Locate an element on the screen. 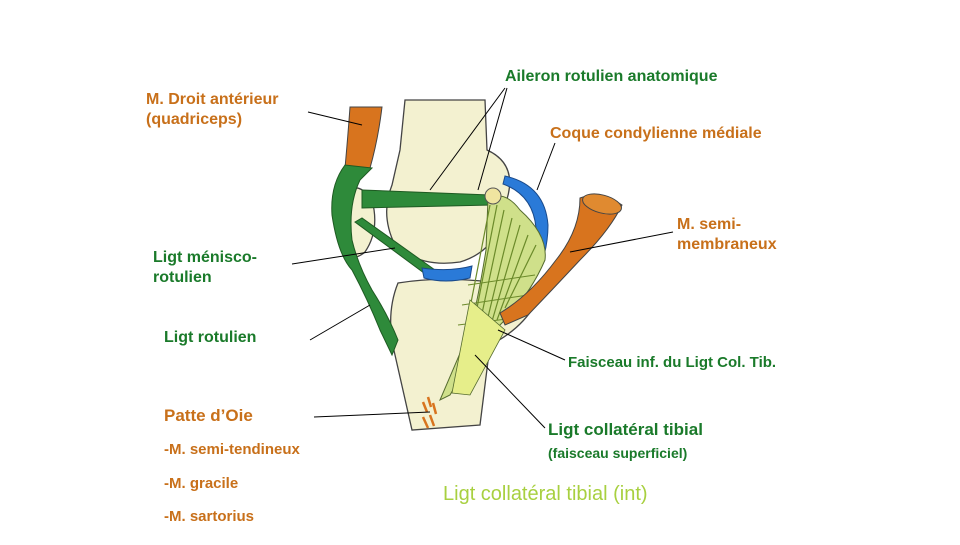 This screenshot has height=545, width=960. label-faisceau-inf: Faisceau inf. du Ligt Col. Tib. is located at coordinates (672, 362).